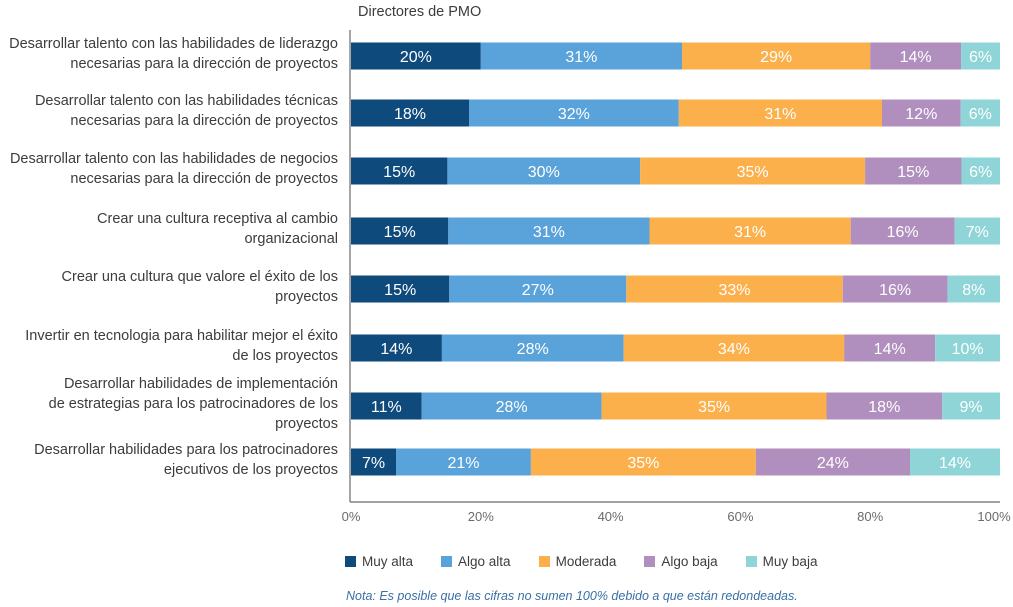  I want to click on category-label-line: organizacional, so click(291, 239).